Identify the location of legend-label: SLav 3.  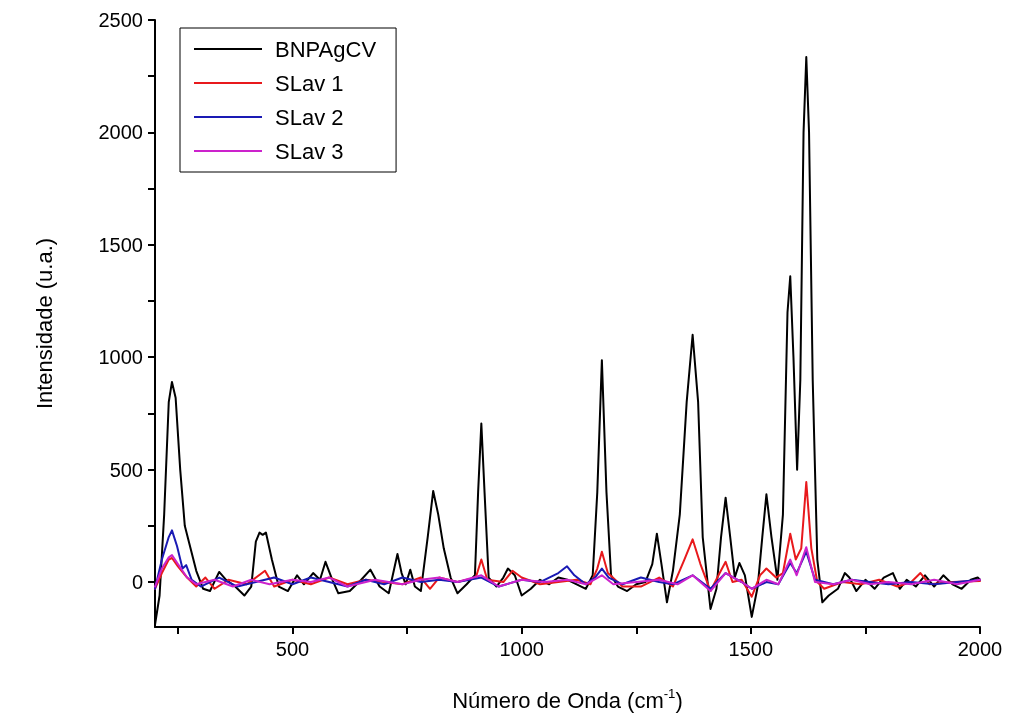
(309, 151).